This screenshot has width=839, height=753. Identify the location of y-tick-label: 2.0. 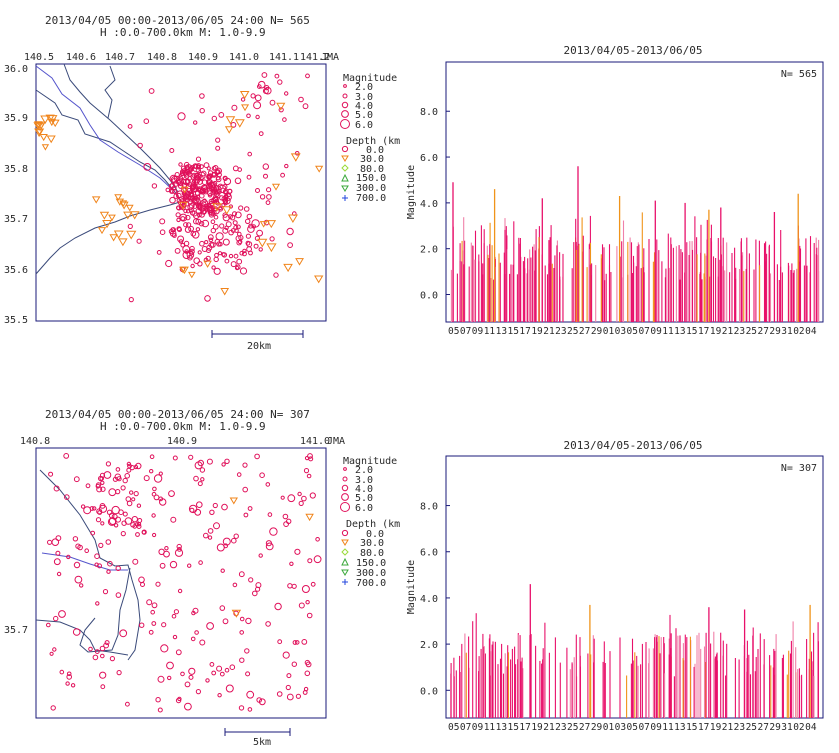
(429, 645).